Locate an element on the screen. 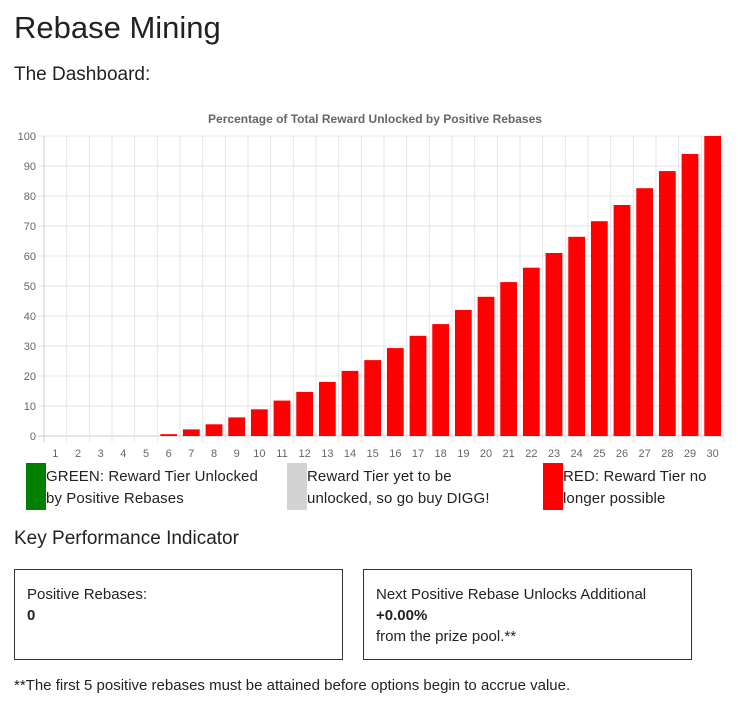  x-tick-label: 22 is located at coordinates (531, 454).